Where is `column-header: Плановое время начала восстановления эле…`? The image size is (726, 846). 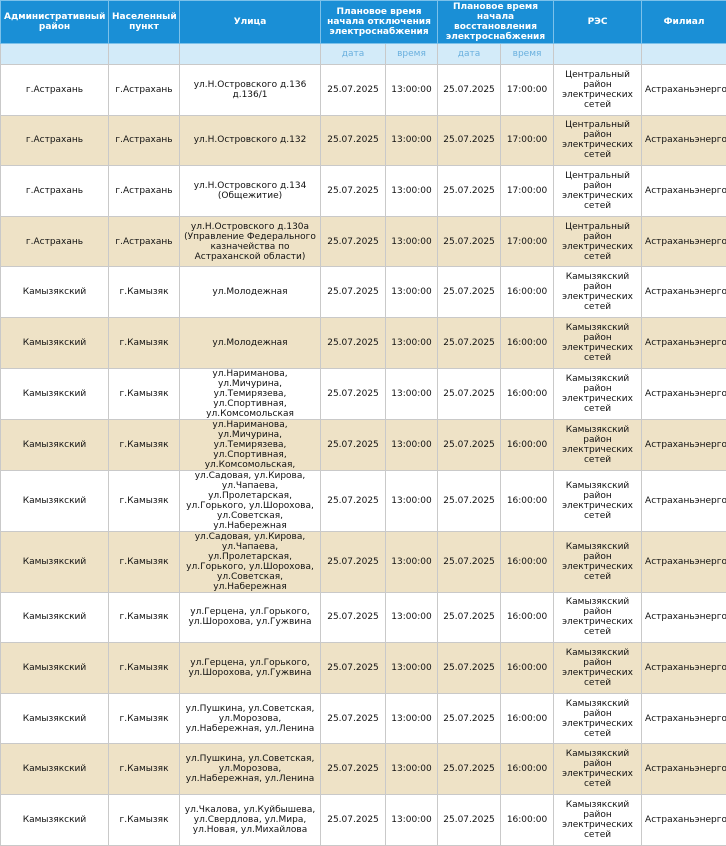 column-header: Плановое время начала восстановления эле… is located at coordinates (496, 22).